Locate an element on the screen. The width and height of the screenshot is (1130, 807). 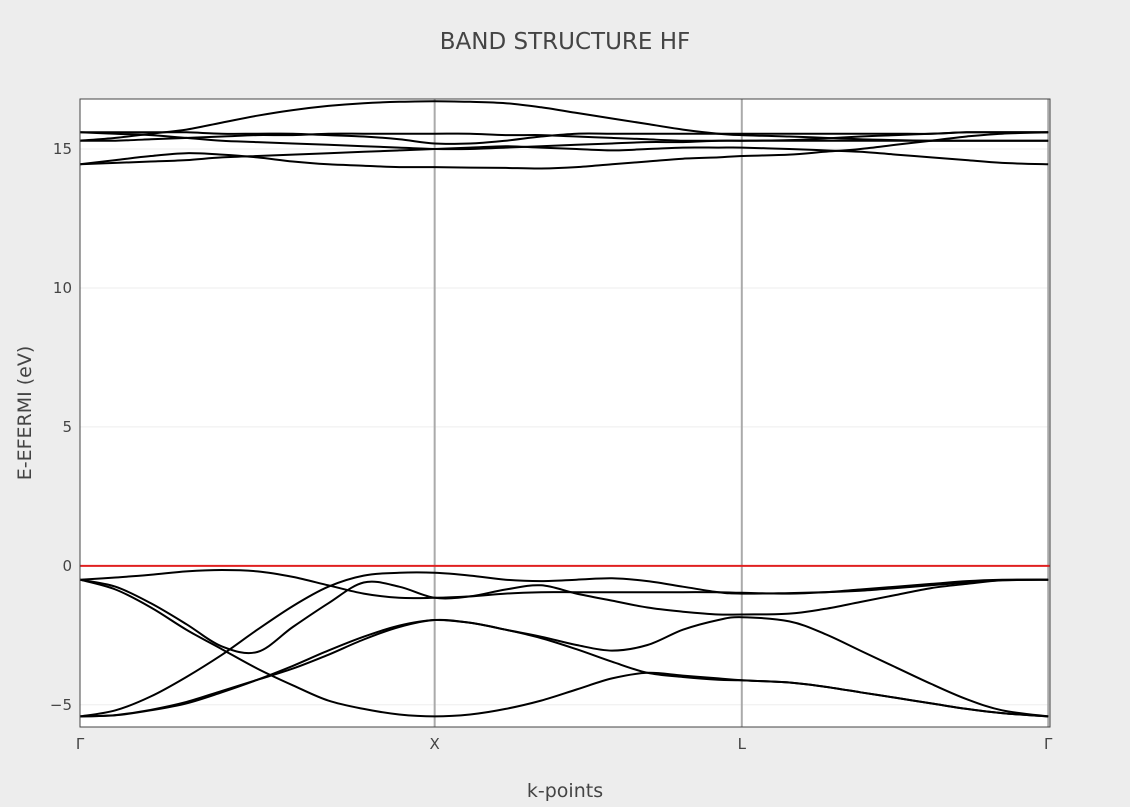
y-tick-label: 0 is located at coordinates (67, 566).